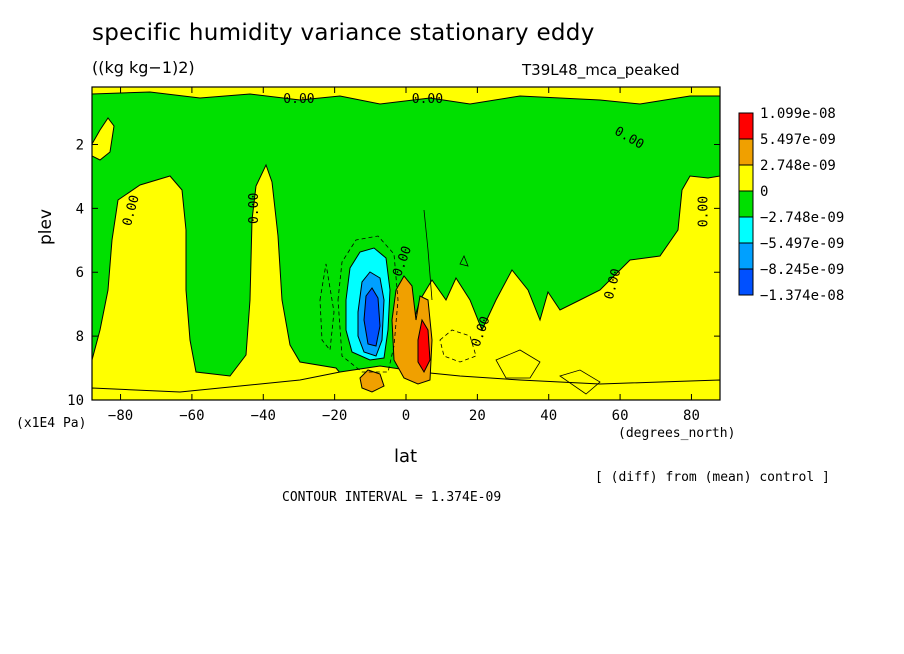 The width and height of the screenshot is (904, 654). Describe the element at coordinates (191, 416) in the screenshot. I see `x-tick-label: −60` at that location.